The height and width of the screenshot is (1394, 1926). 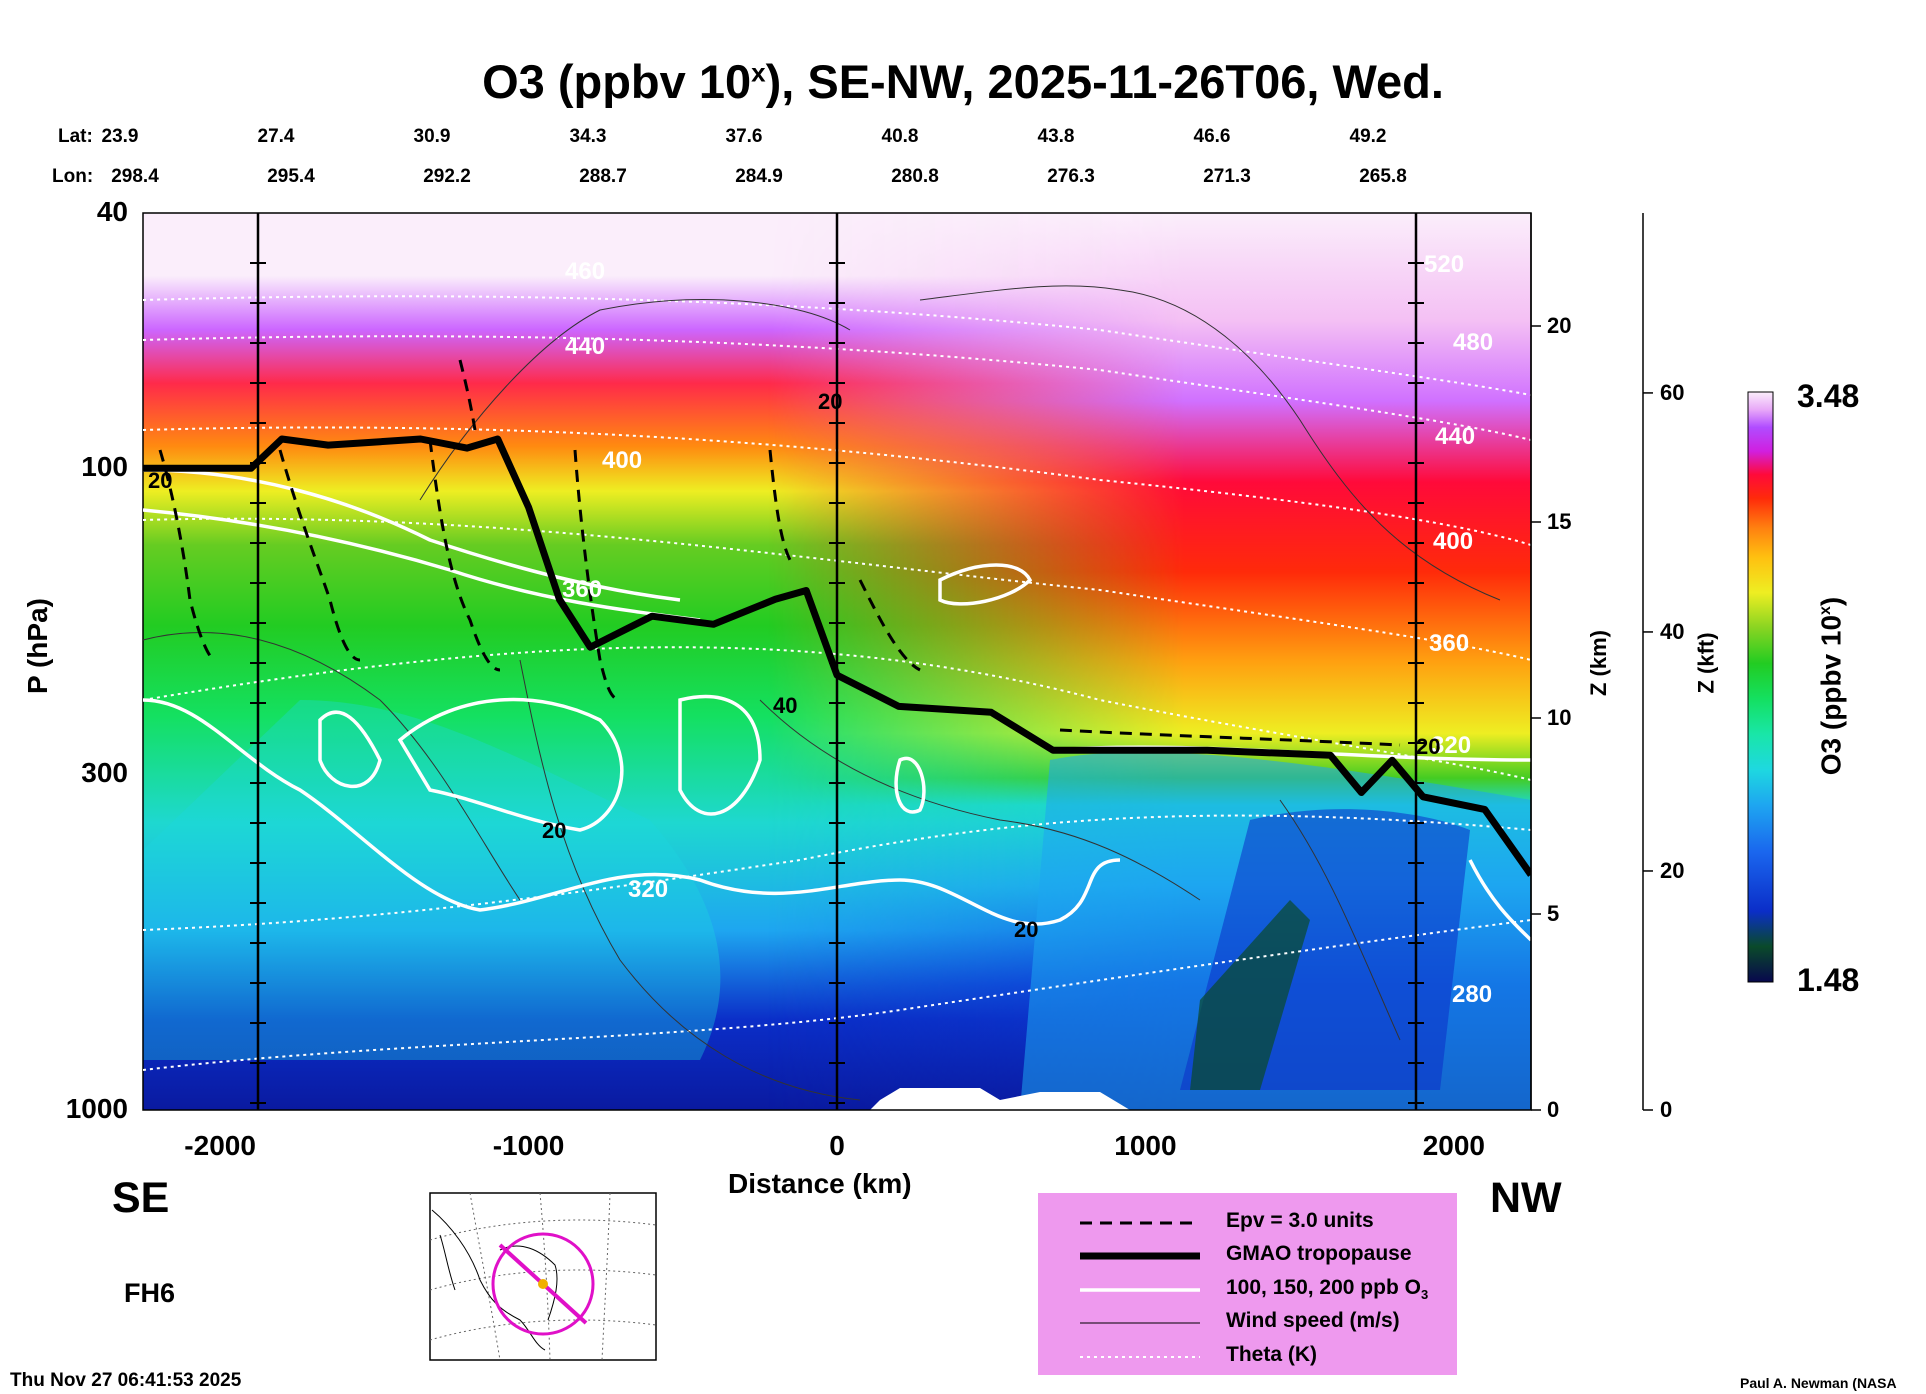 I want to click on lon-value: 280.8, so click(x=915, y=176).